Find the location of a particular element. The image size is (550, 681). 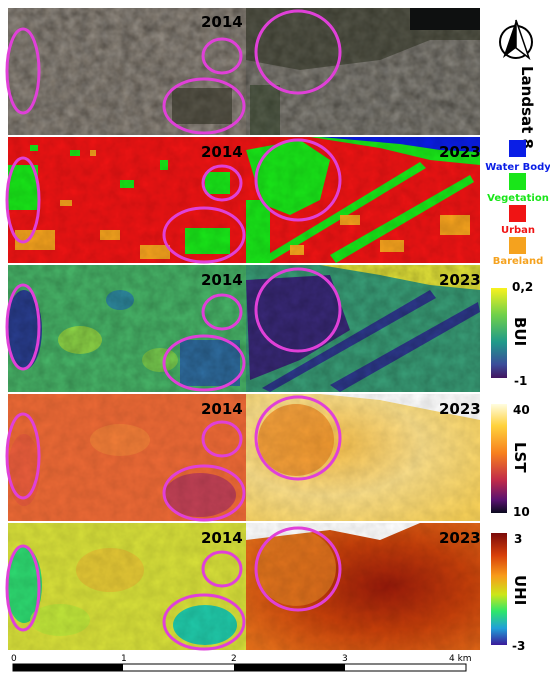

legend-swatch-bareland is located at coordinates (517, 245).